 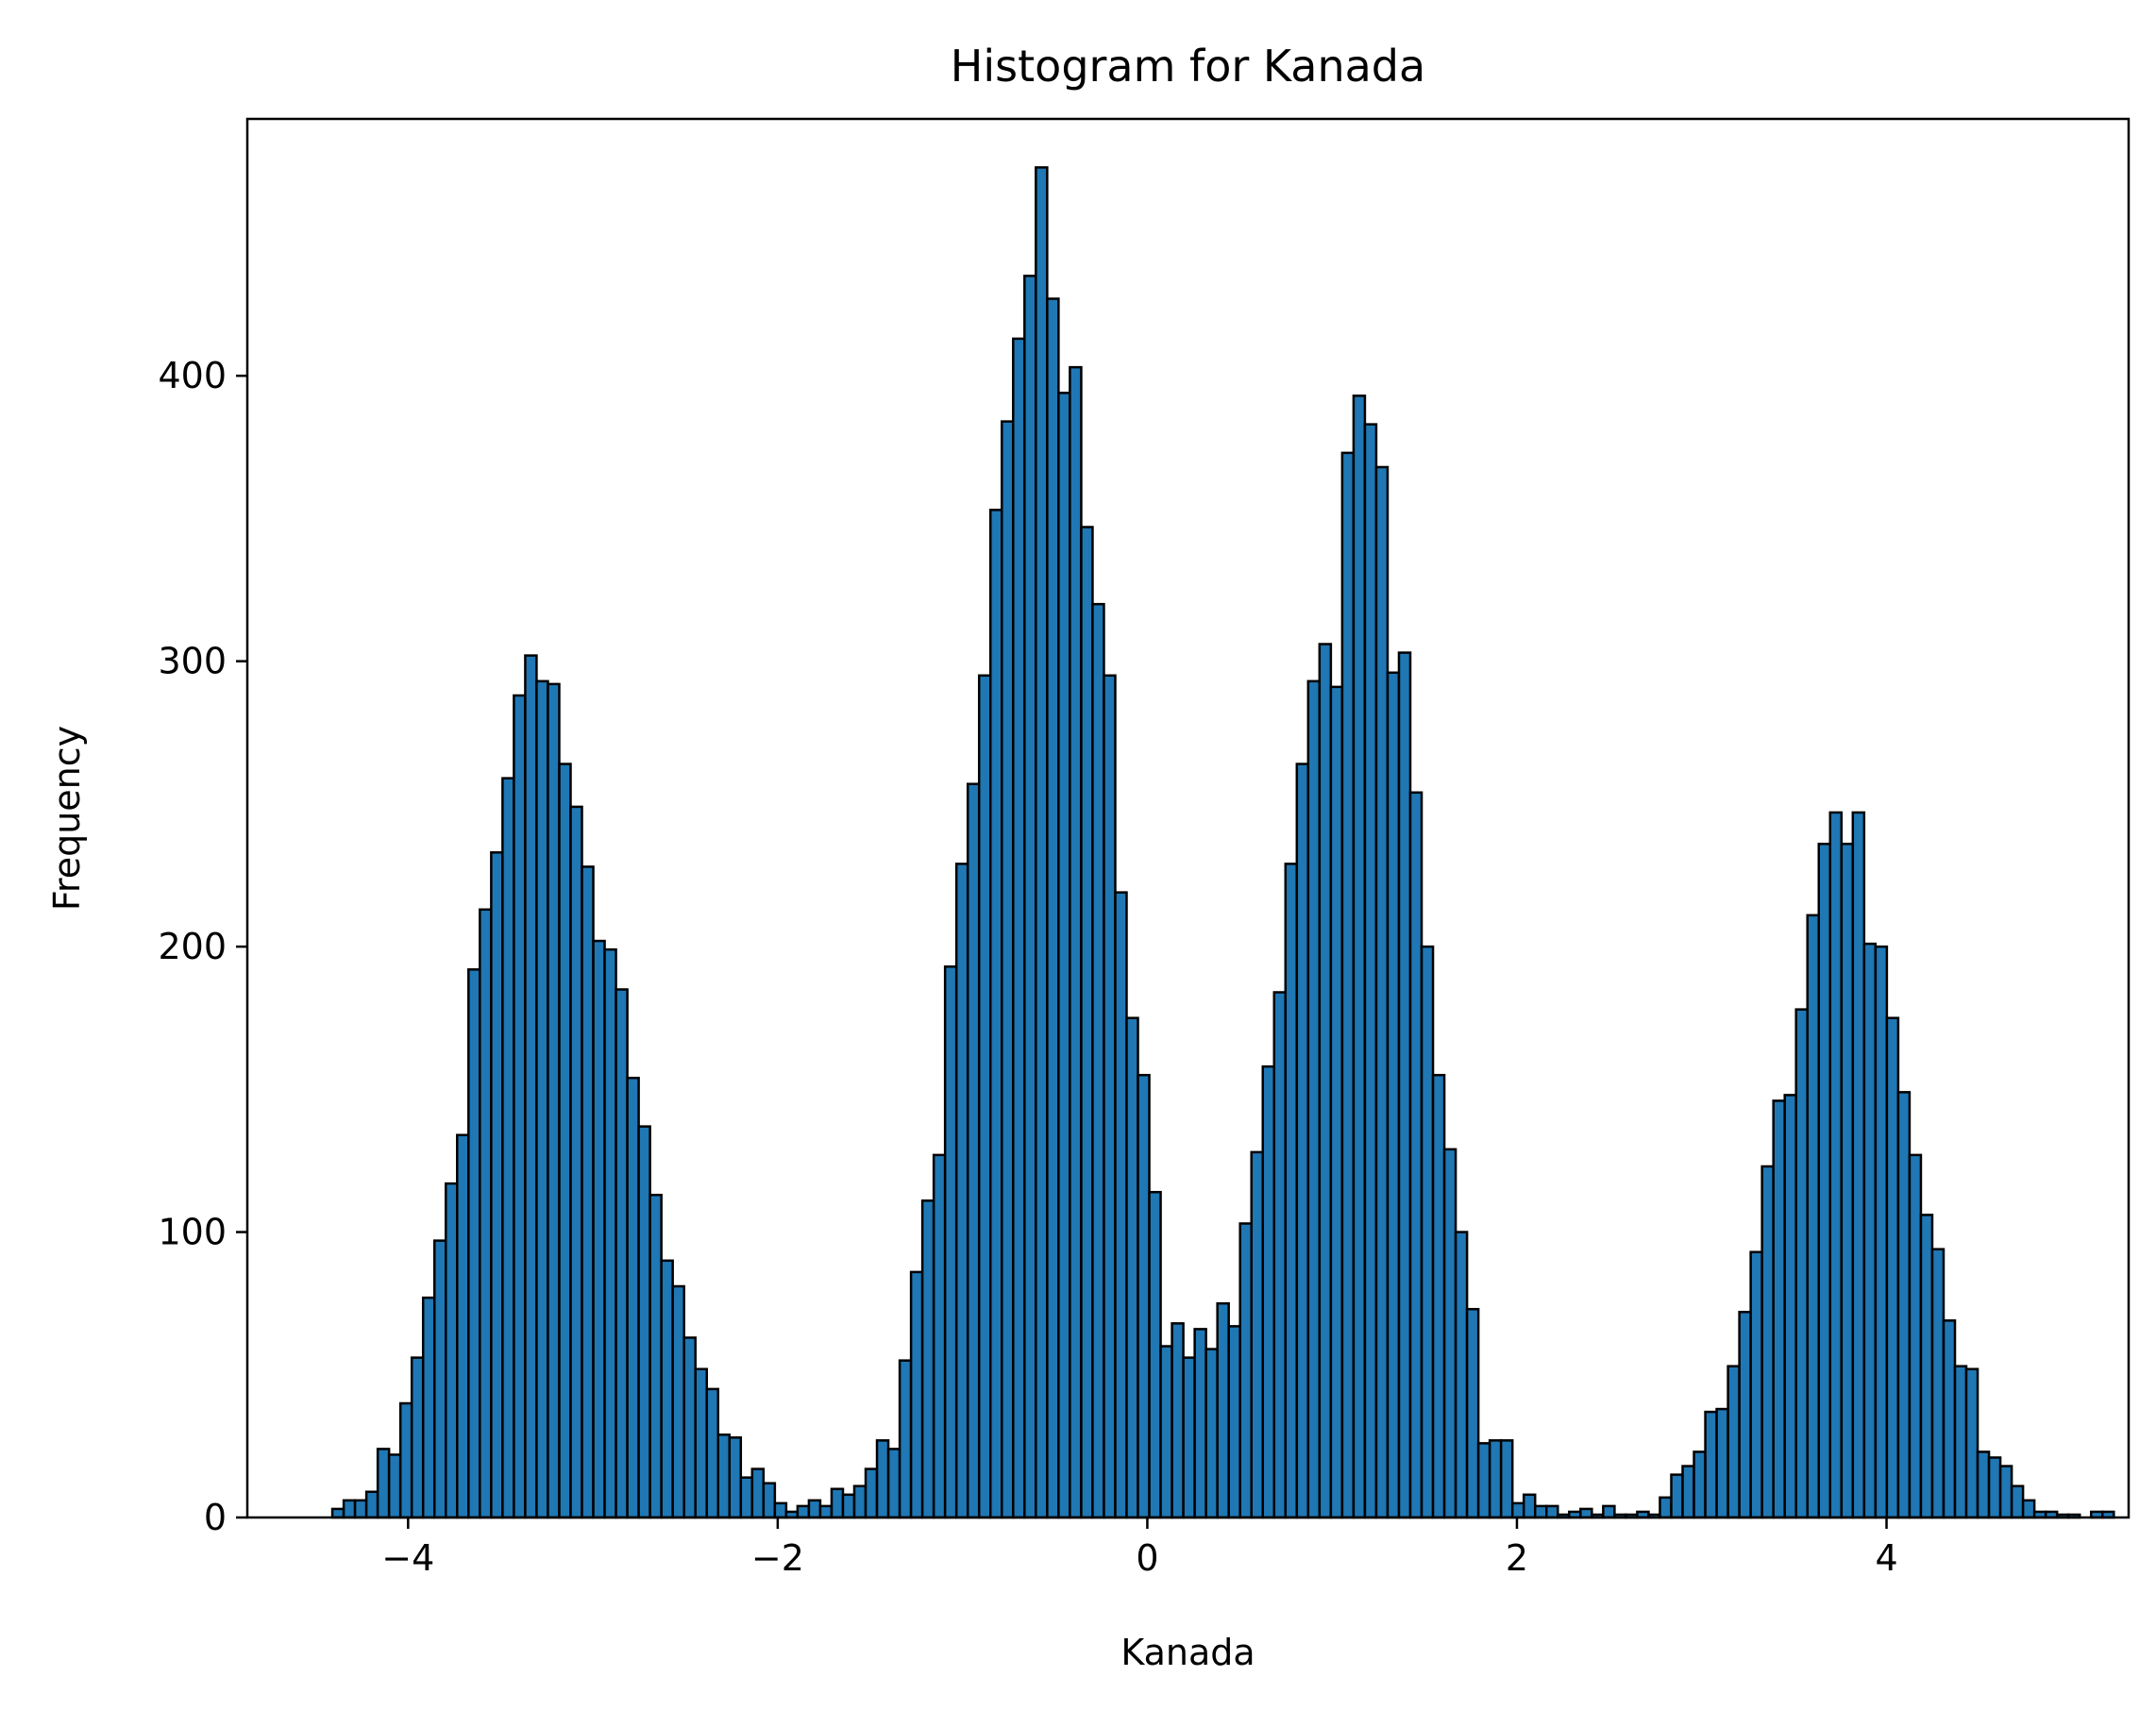 What do you see at coordinates (215, 1517) in the screenshot?
I see `y-tick-label: 0` at bounding box center [215, 1517].